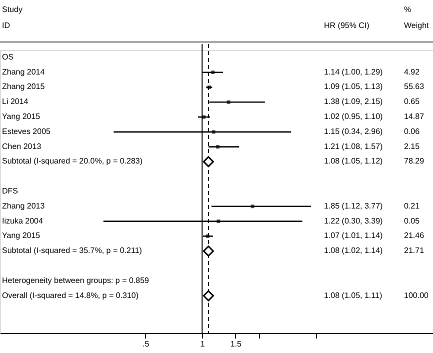 This screenshot has height=353, width=433. I want to click on annotation: 0.06, so click(412, 131).